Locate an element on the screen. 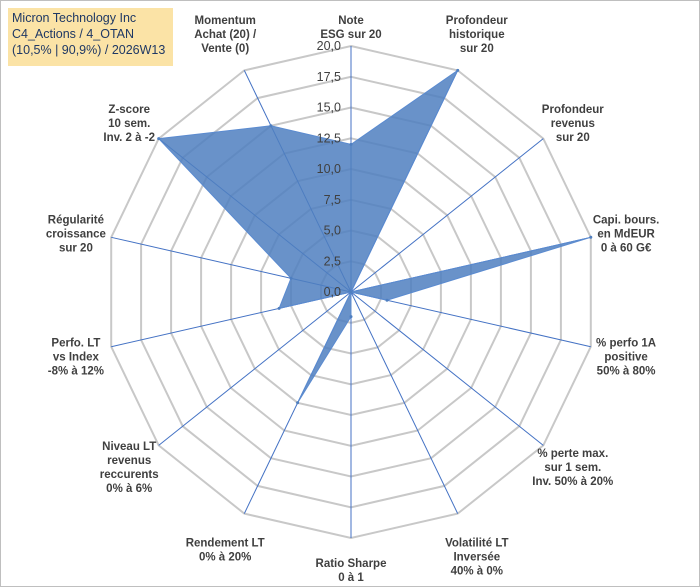  axis-label-line: Inv. 50% à 20% is located at coordinates (572, 482).